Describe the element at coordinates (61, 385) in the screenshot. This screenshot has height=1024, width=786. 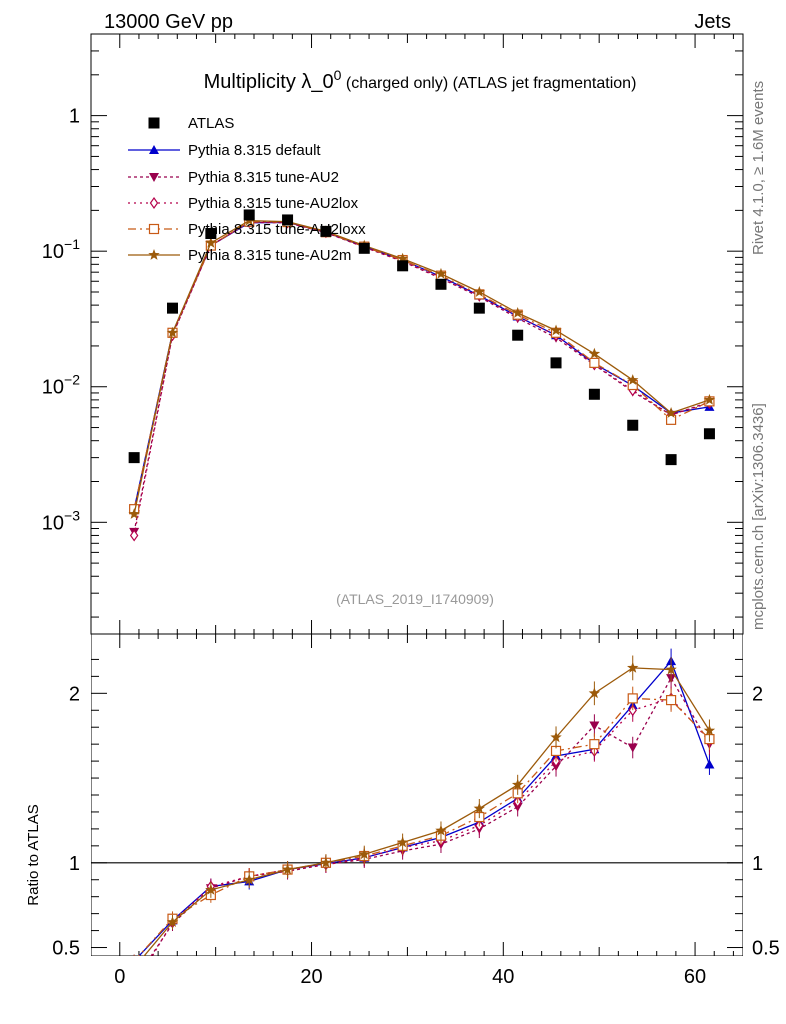
I see `y-tick-label-main: 10⁻²` at that location.